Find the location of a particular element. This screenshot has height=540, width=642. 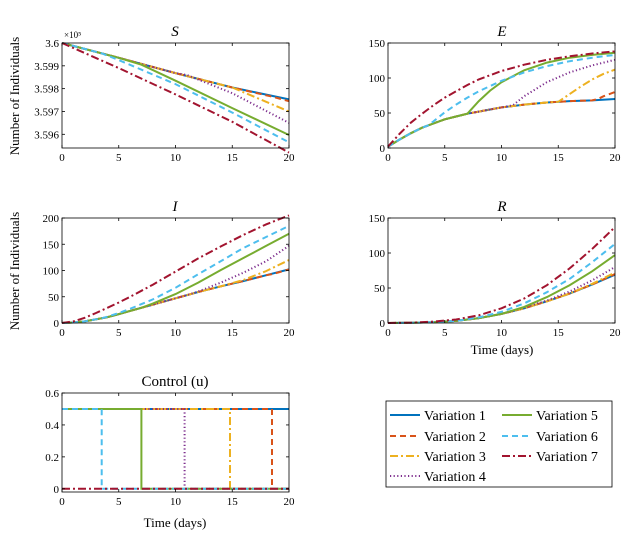

panel-e-ytick-label: 50 is located at coordinates (380, 114).